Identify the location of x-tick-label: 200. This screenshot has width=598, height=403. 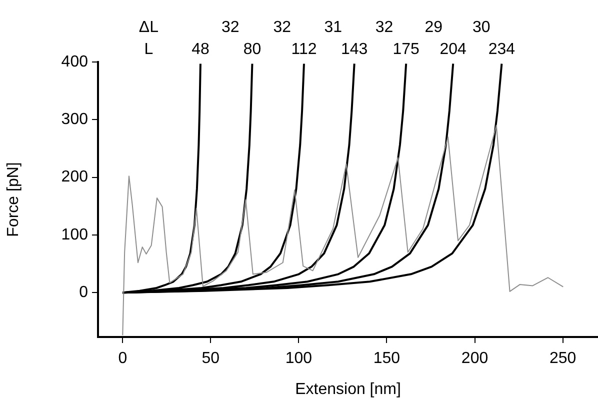
(474, 359).